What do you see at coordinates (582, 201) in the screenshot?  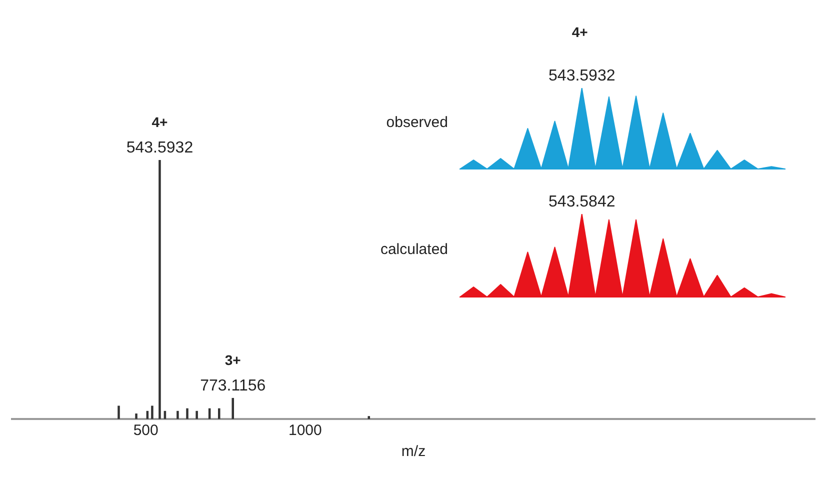 I see `annotation: 543.5842` at bounding box center [582, 201].